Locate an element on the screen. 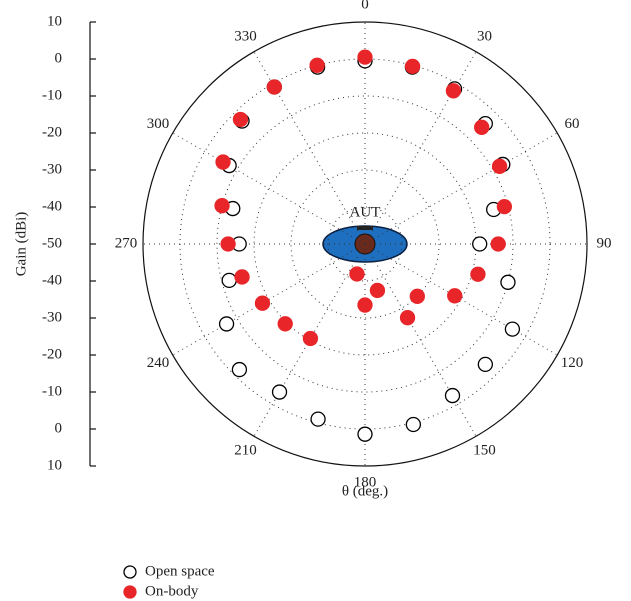  angle-tick-label: 330 is located at coordinates (245, 36).